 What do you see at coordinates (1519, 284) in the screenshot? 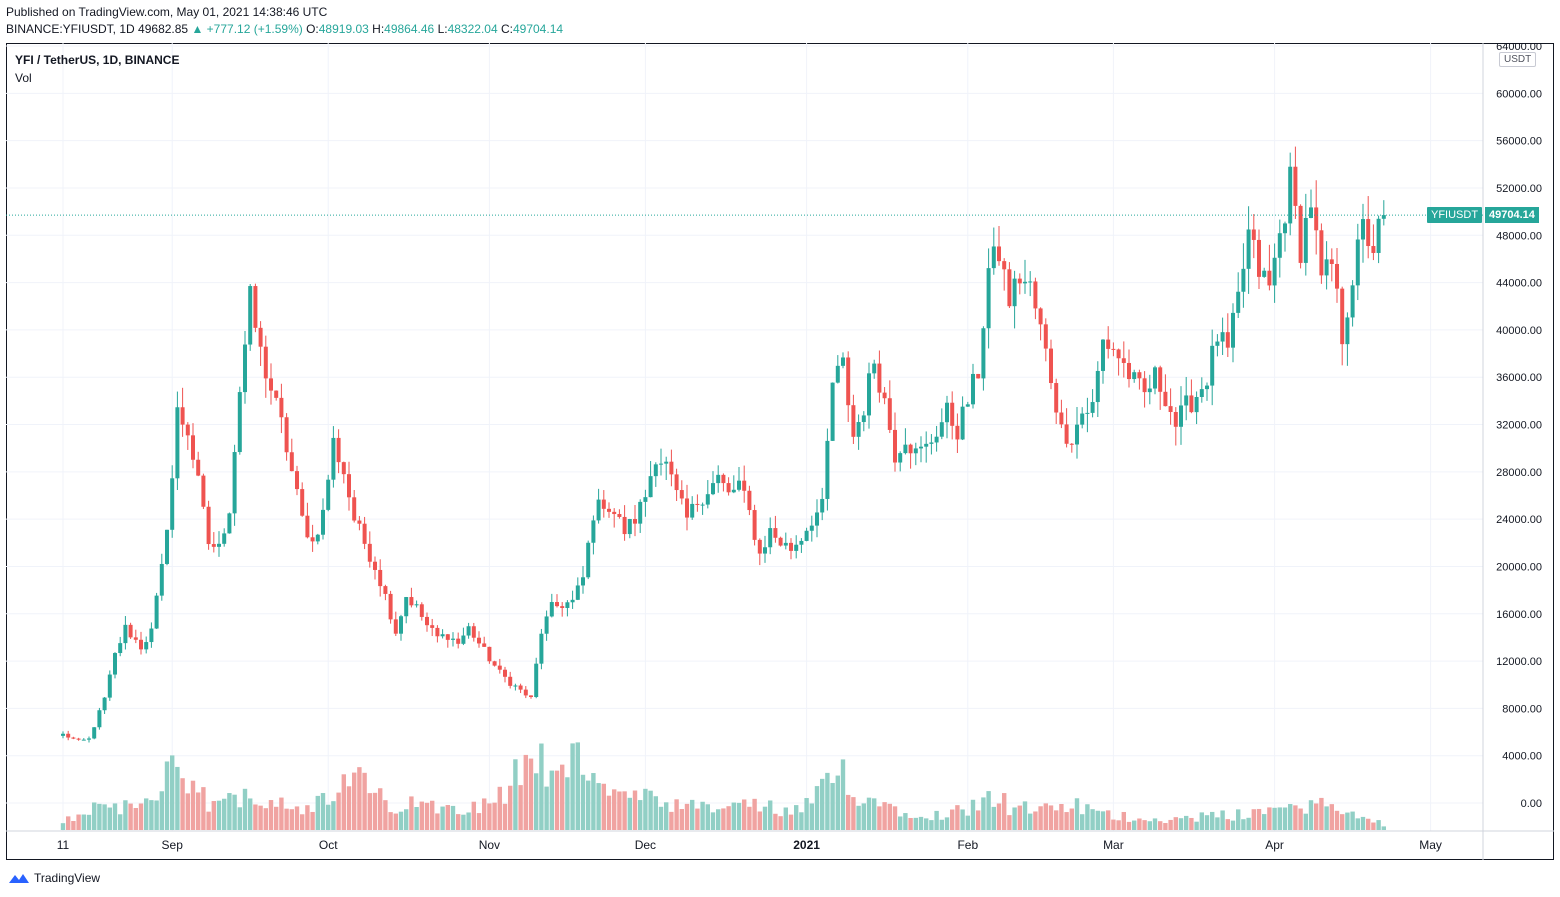
I see `y-tick-label: 44000.00` at bounding box center [1519, 284].